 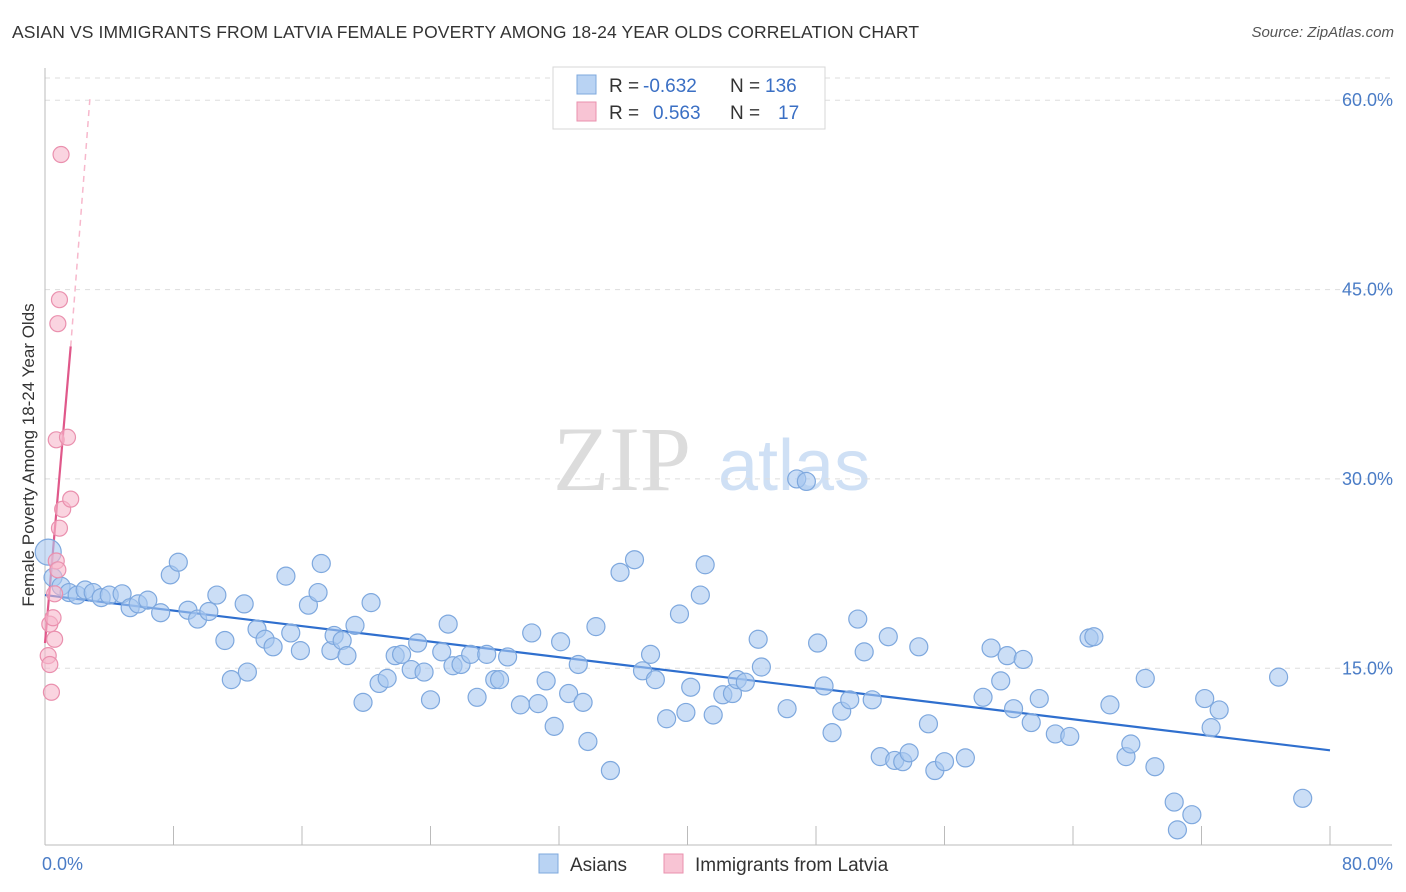 I want to click on watermark-atlas: atlas, so click(x=794, y=466).